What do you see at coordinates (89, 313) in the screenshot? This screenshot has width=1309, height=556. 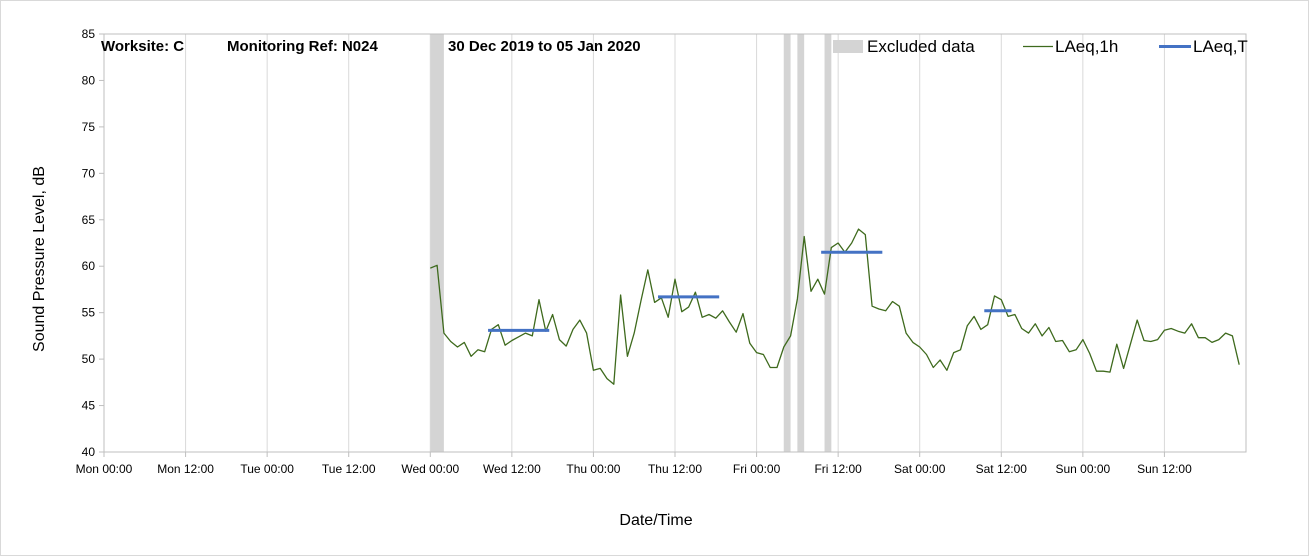 I see `y-tick-label: 55` at bounding box center [89, 313].